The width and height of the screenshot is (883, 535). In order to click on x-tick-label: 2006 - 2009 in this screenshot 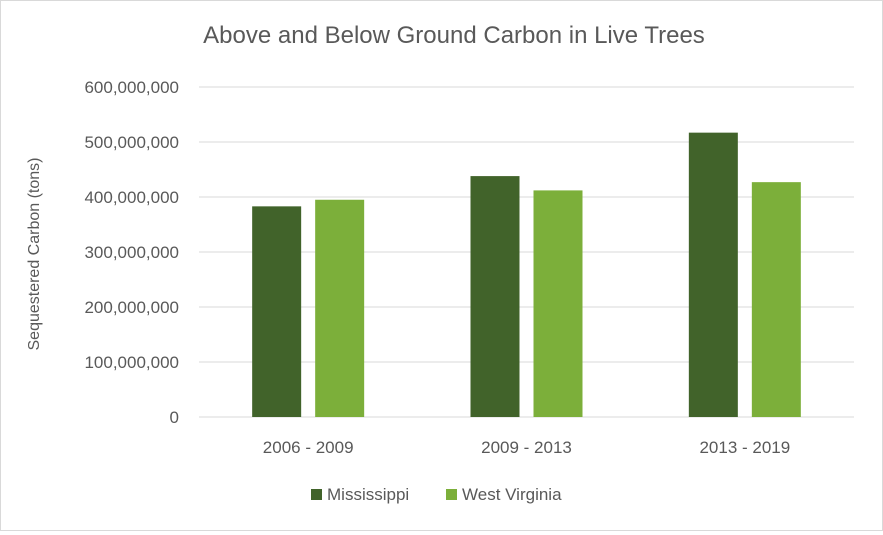, I will do `click(308, 447)`.